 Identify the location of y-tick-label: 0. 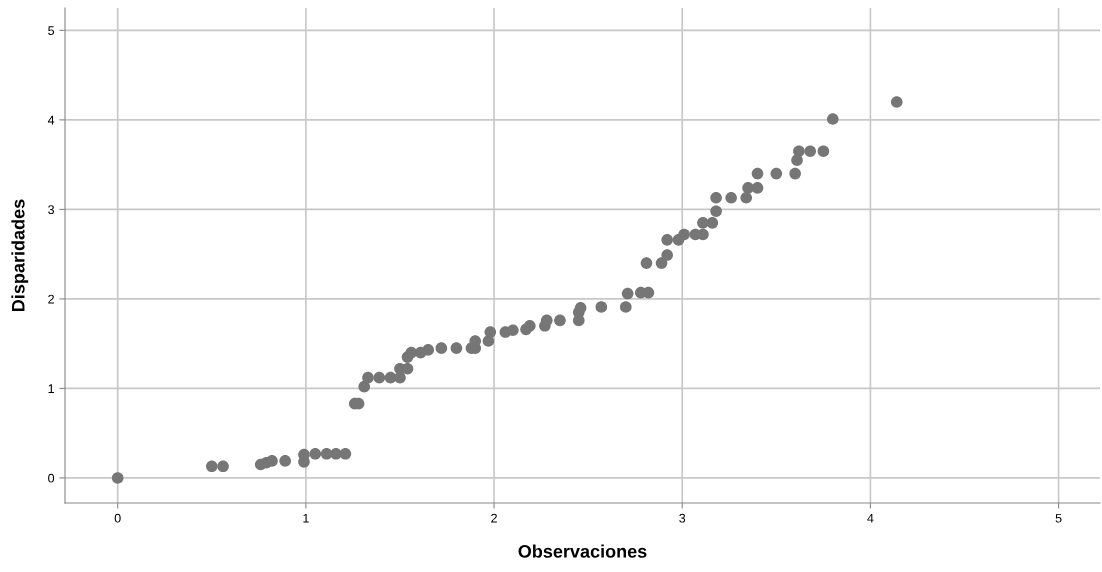
(51, 478).